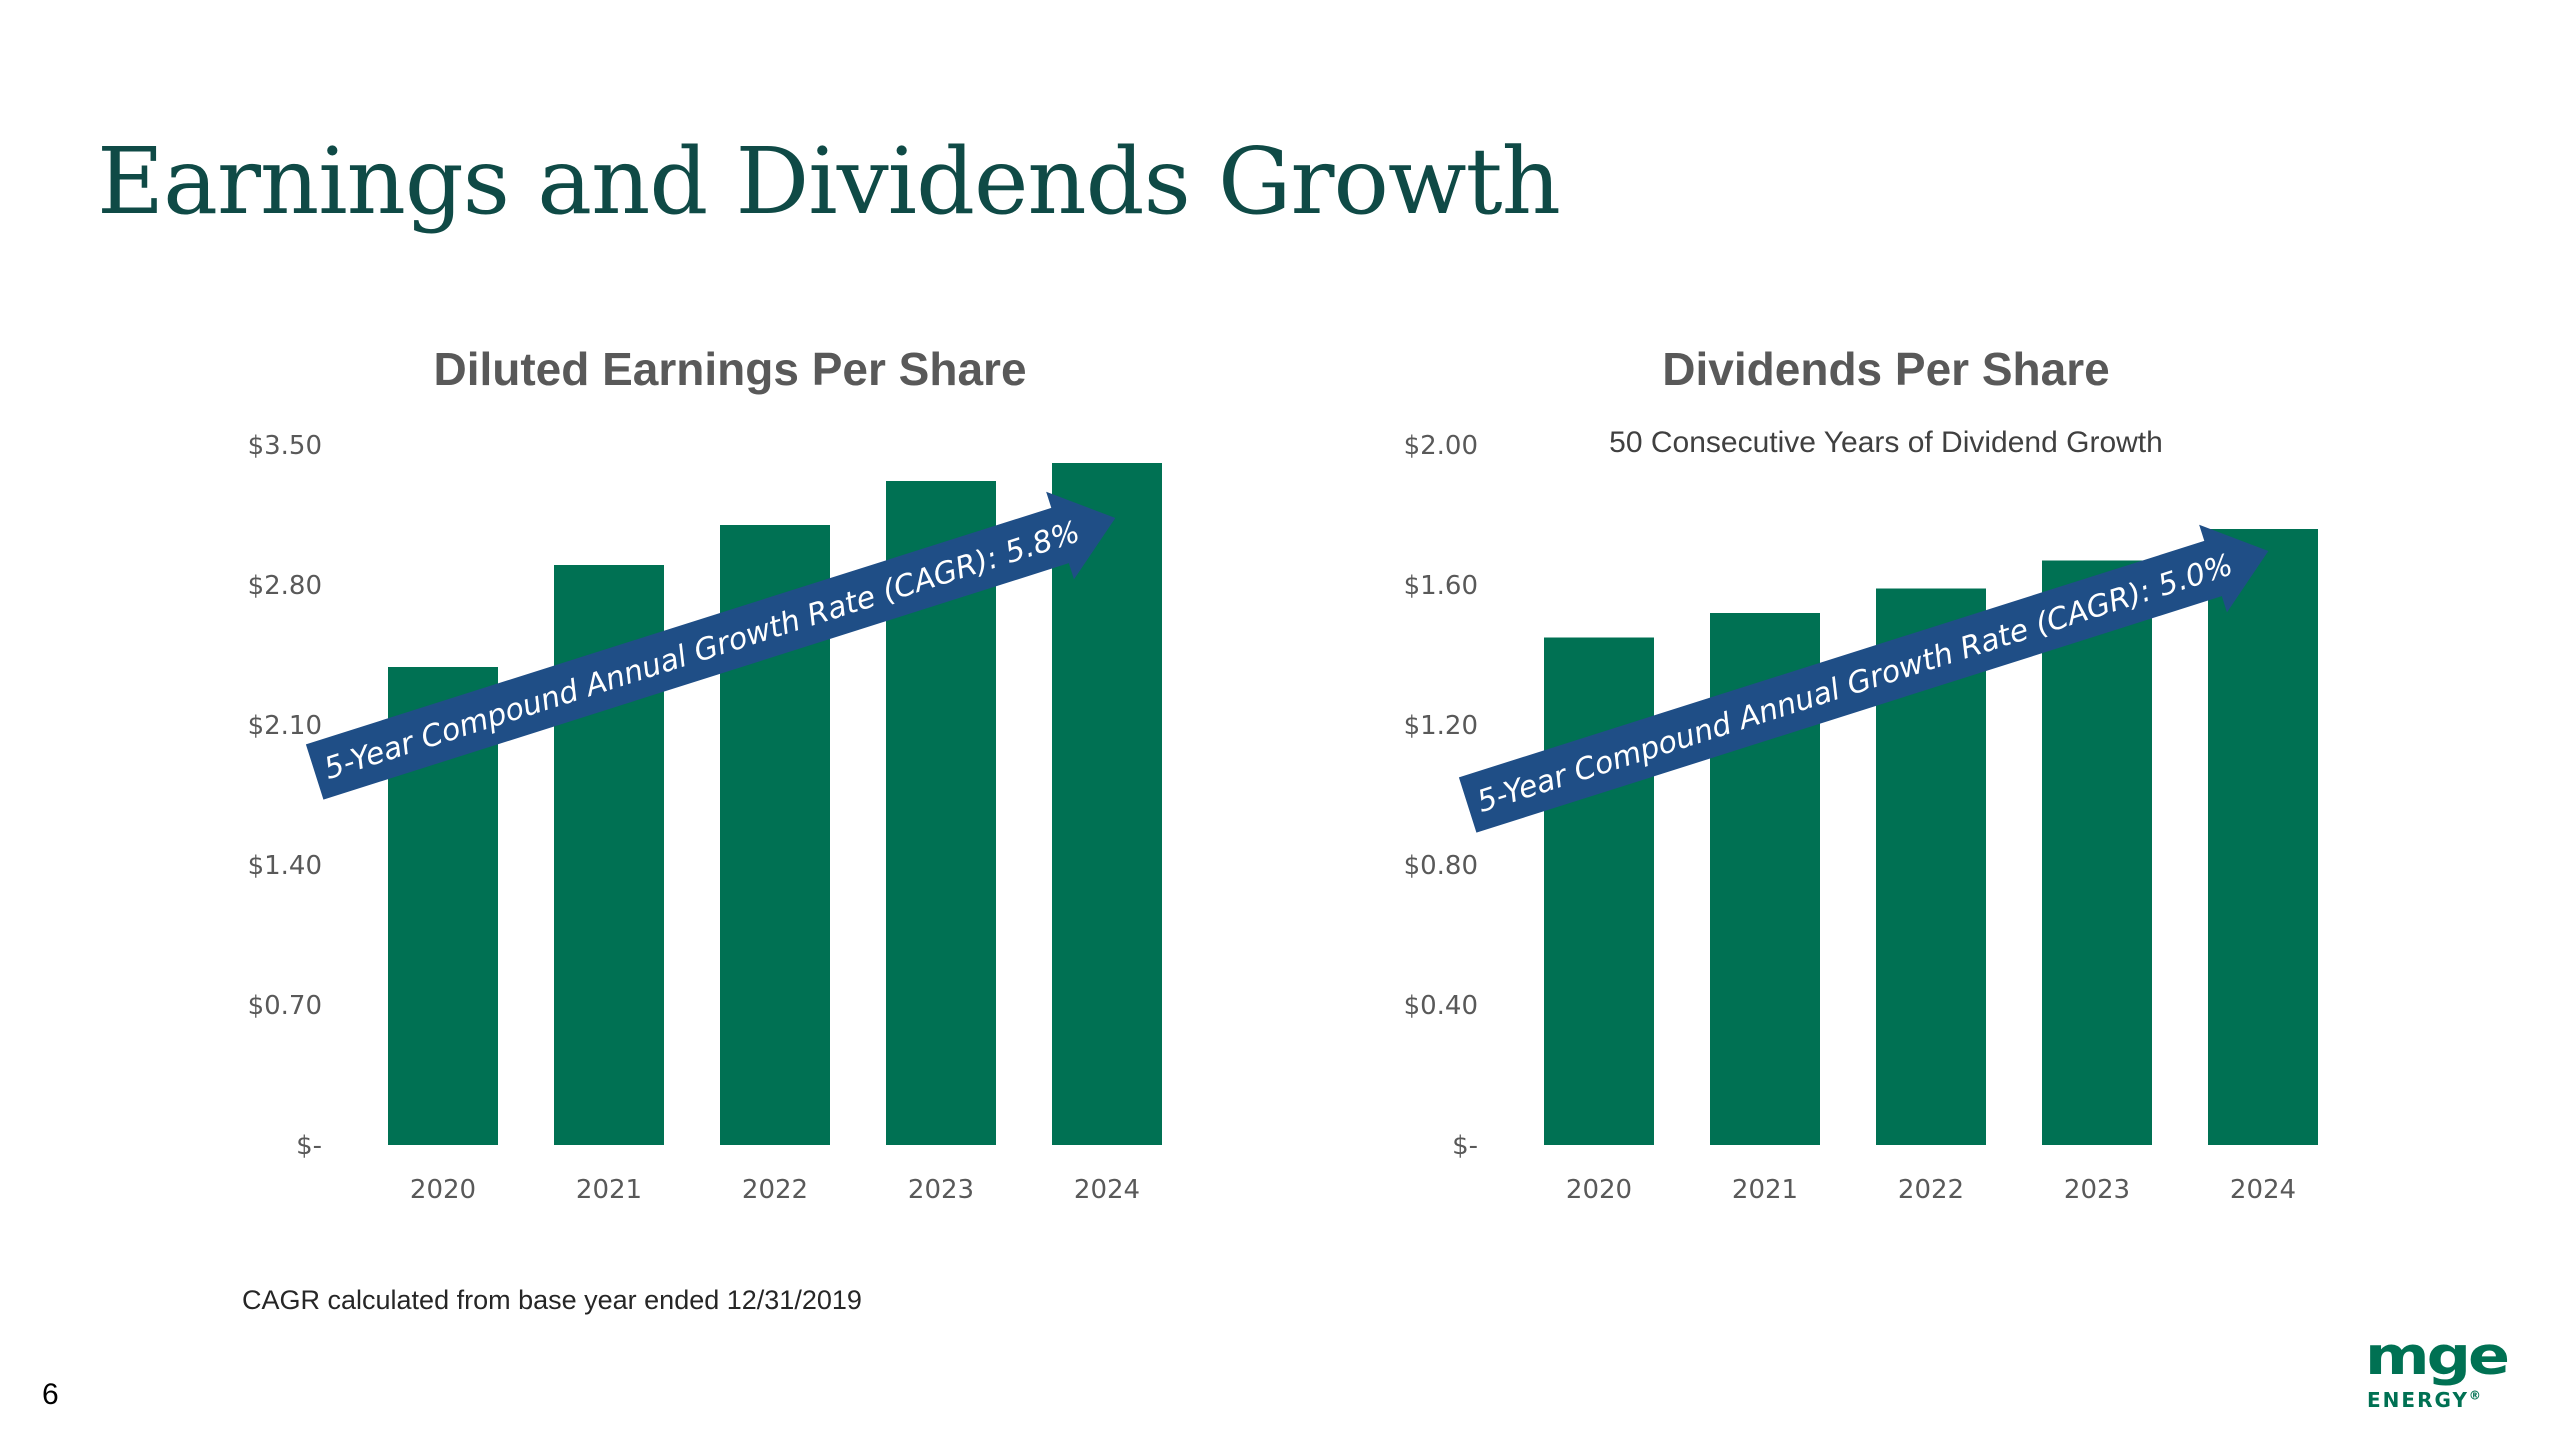 The width and height of the screenshot is (2560, 1440). I want to click on chart-title: Diluted Earnings Per Share, so click(729, 369).